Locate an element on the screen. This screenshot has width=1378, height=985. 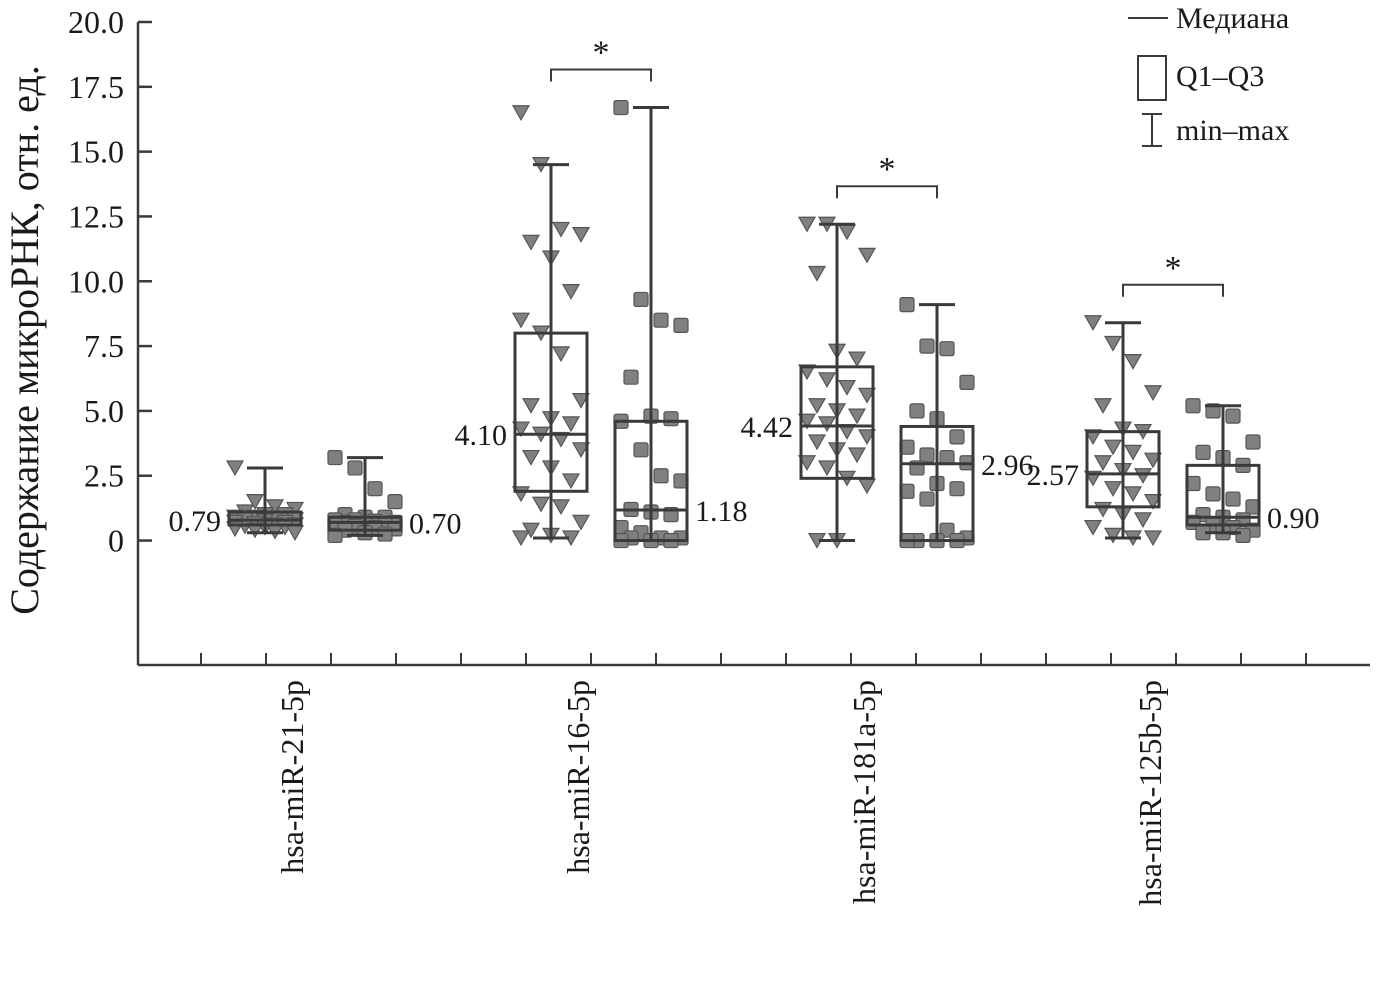
y-tick-label: 2.5 is located at coordinates (104, 476).